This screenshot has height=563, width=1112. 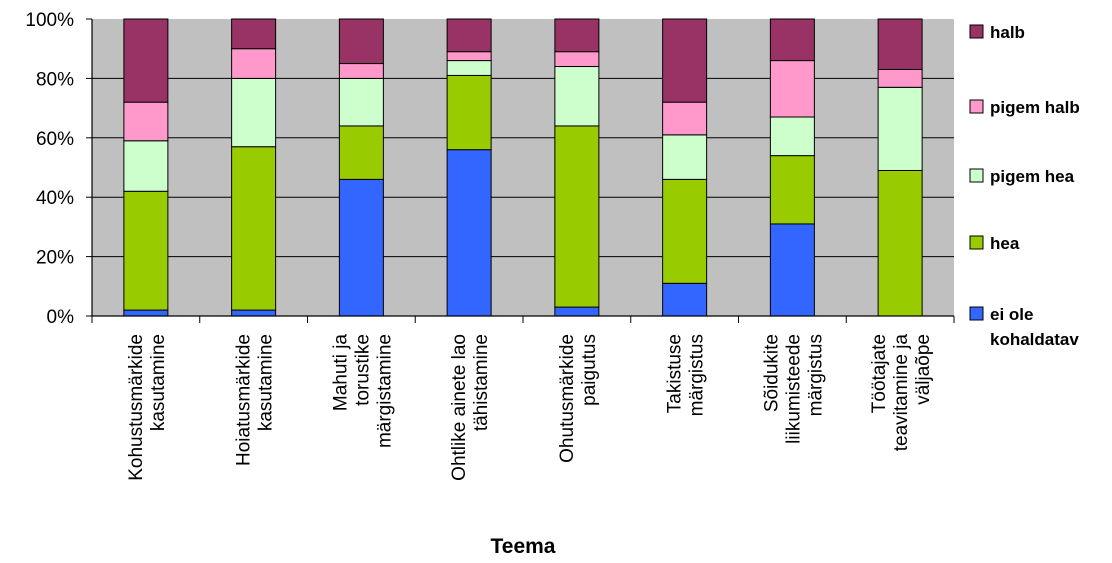 What do you see at coordinates (340, 373) in the screenshot?
I see `x-category-label-line: Mahuti ja` at bounding box center [340, 373].